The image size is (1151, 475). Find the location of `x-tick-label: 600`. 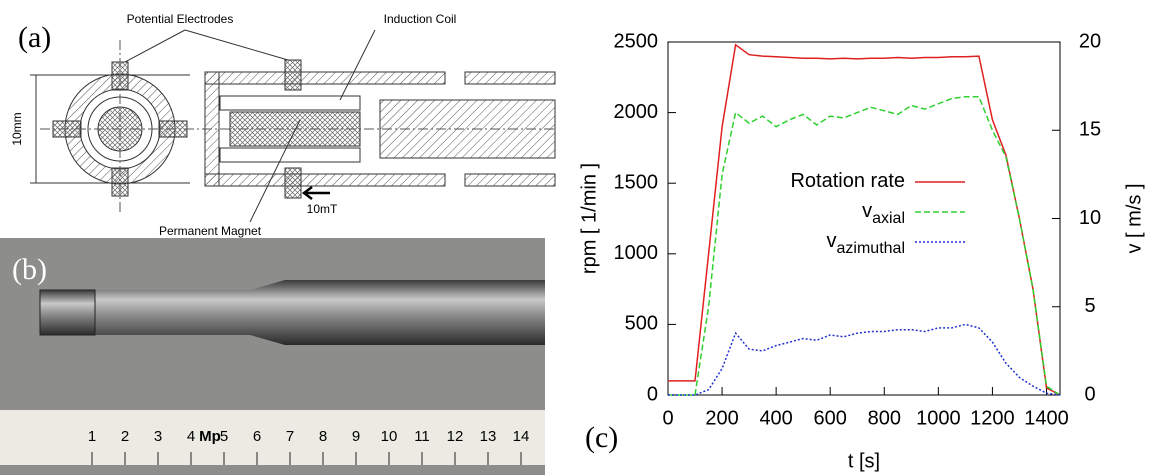

x-tick-label: 600 is located at coordinates (830, 418).